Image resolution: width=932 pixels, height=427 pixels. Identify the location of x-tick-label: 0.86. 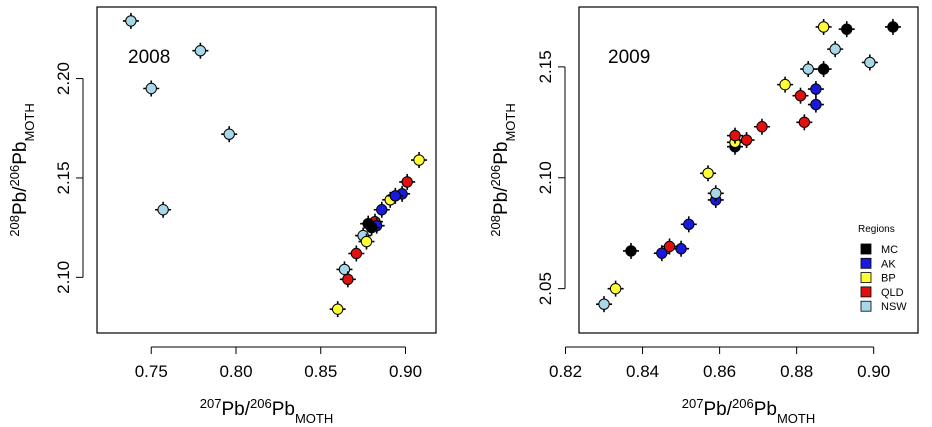
(719, 371).